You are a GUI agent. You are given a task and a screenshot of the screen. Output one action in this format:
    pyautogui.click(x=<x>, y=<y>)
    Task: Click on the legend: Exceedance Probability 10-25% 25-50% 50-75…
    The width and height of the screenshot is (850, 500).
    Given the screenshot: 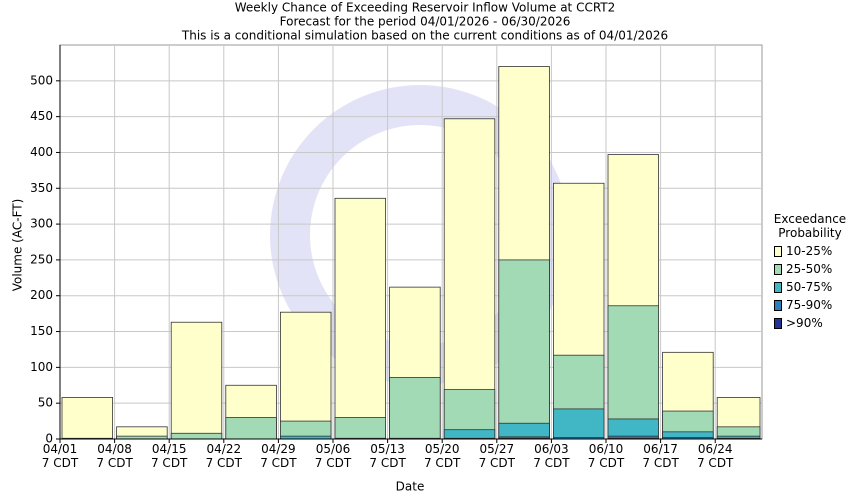 What is the action you would take?
    pyautogui.click(x=810, y=272)
    